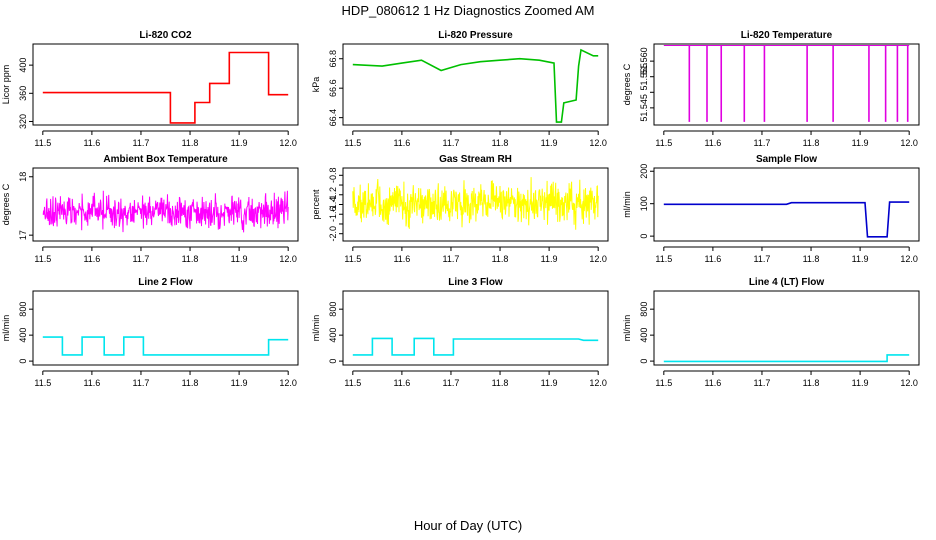 The width and height of the screenshot is (936, 540). What do you see at coordinates (468, 525) in the screenshot?
I see `x-axis-label: Hour of Day (UTC)` at bounding box center [468, 525].